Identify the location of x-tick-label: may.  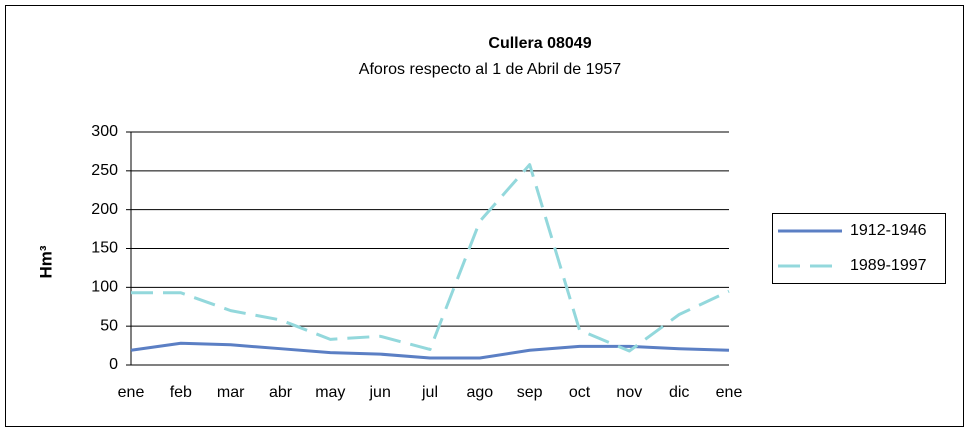
(330, 392).